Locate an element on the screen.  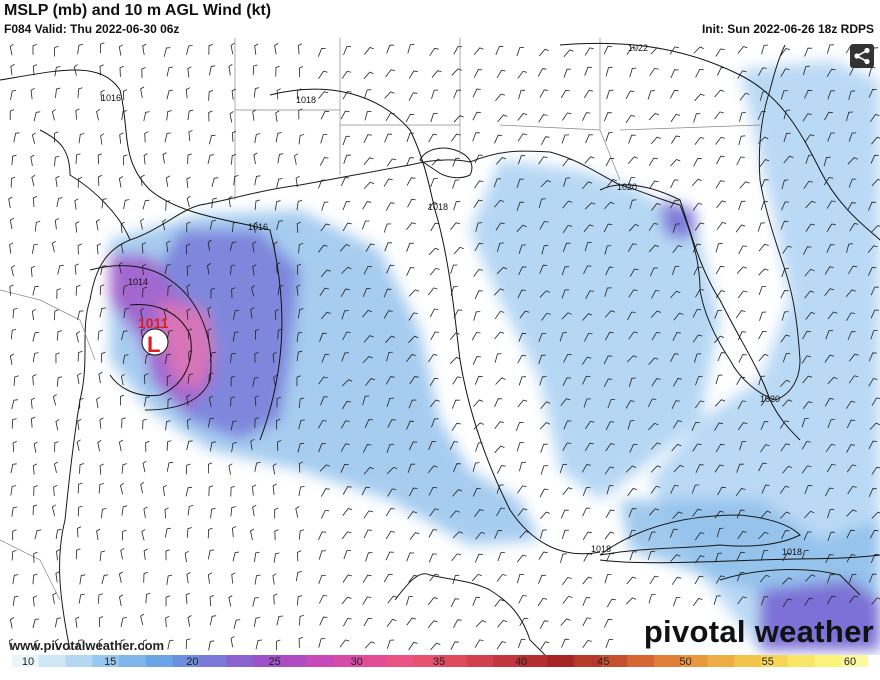
colorbar-tick-label: 10 is located at coordinates (28, 662).